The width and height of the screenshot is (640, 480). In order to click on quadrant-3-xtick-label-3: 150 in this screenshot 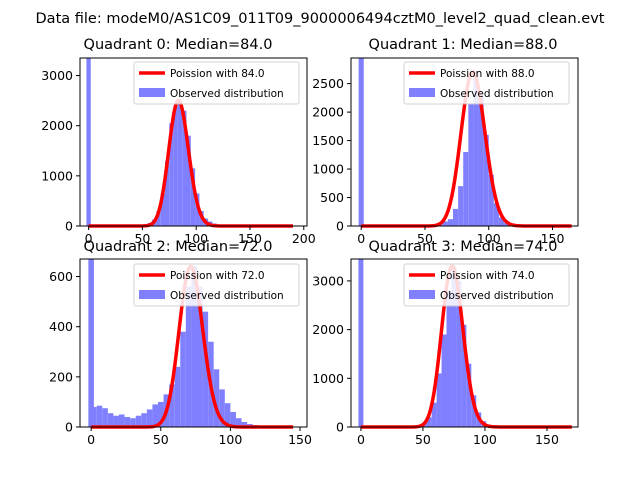, I will do `click(547, 439)`.